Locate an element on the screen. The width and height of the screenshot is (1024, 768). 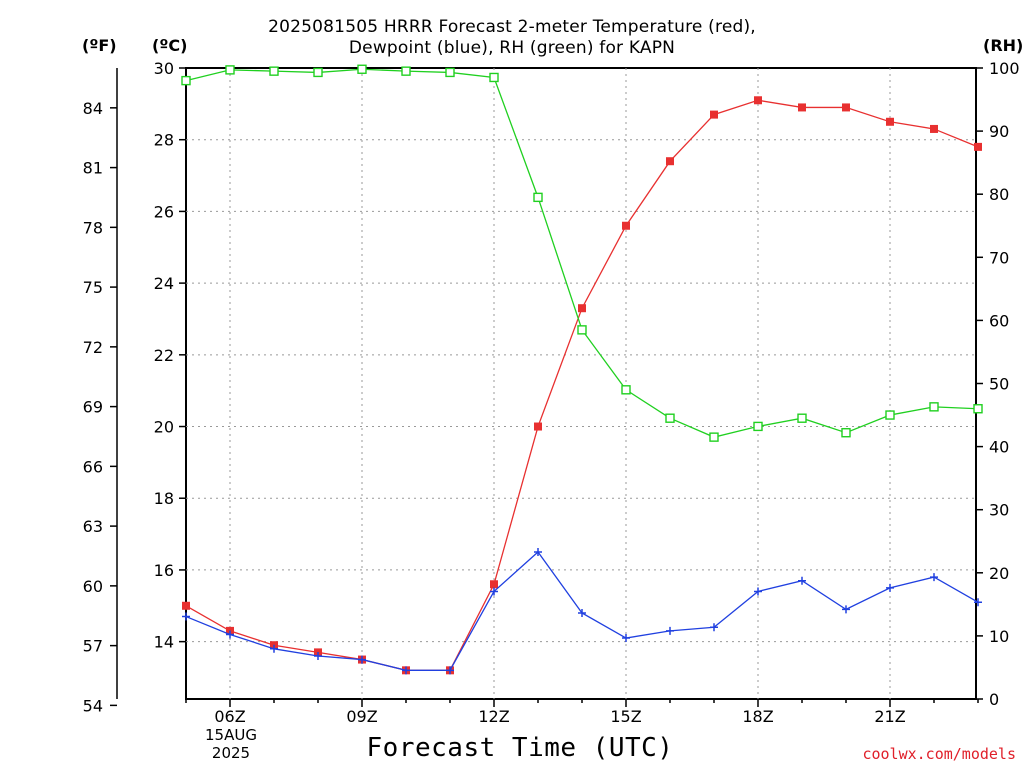
x-tick-label: 09Z is located at coordinates (361, 716).